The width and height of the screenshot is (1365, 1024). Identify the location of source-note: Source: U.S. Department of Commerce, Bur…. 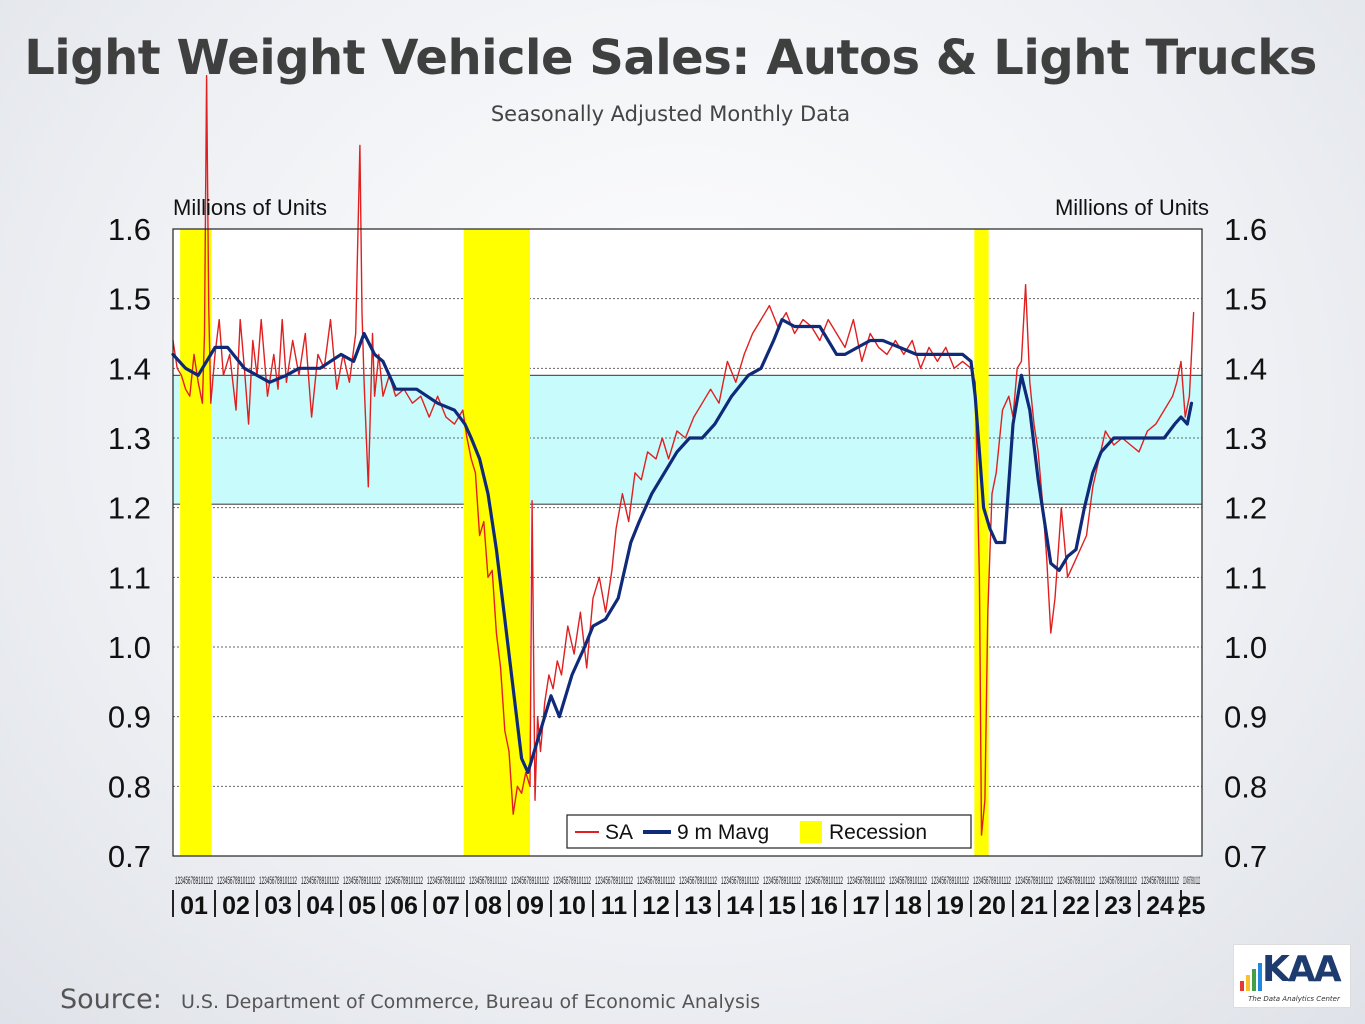
(410, 999).